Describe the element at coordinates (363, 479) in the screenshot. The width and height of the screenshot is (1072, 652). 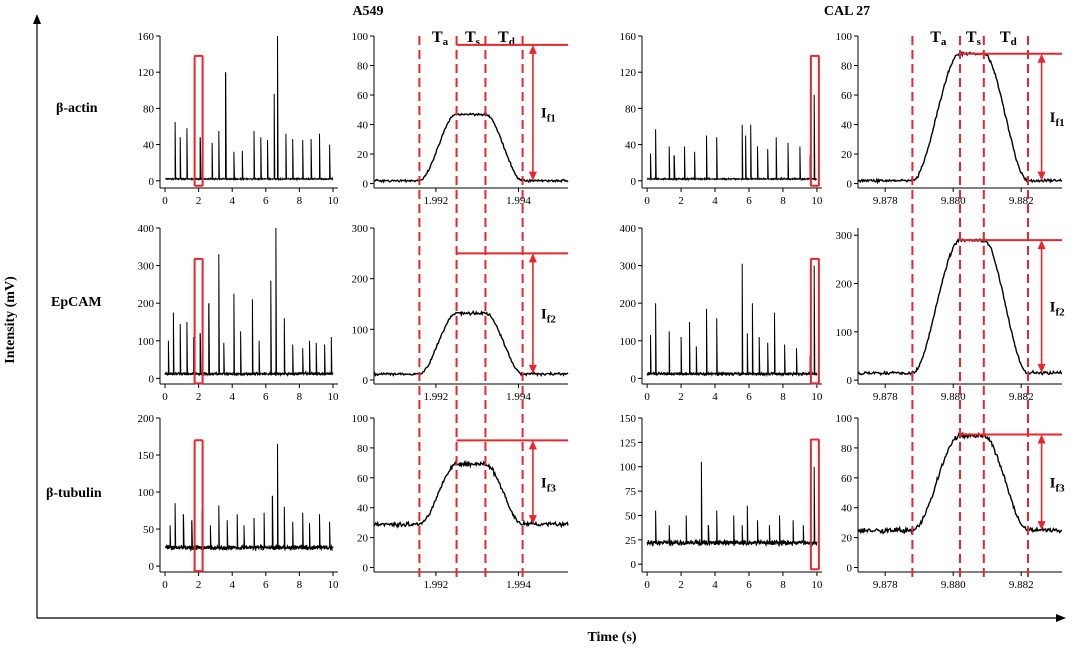
I see `y-tick-label: 60` at that location.